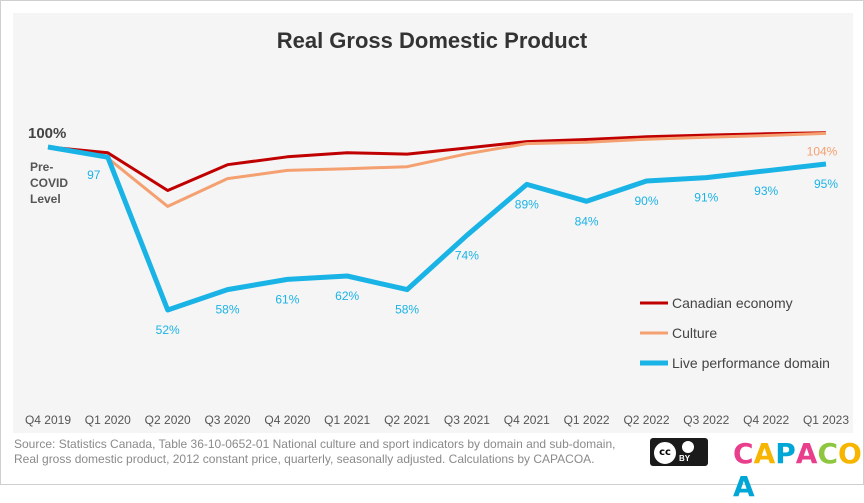 The image size is (864, 503). Describe the element at coordinates (49, 183) in the screenshot. I see `baseline-sublabel-2: COVID` at that location.